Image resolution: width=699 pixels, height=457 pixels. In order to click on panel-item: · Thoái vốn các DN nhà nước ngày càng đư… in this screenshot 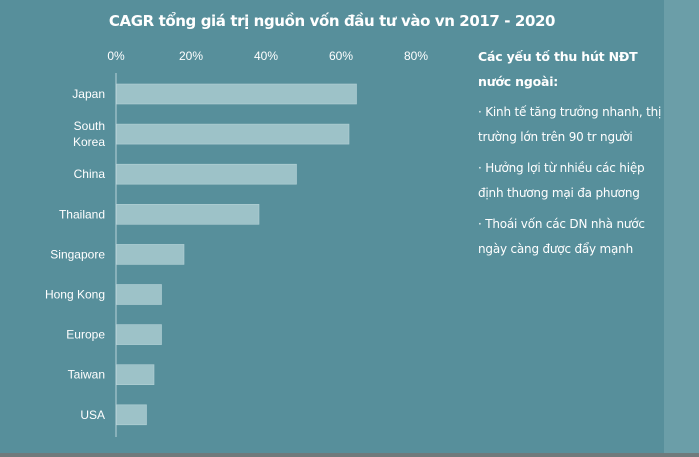, I will do `click(561, 236)`.